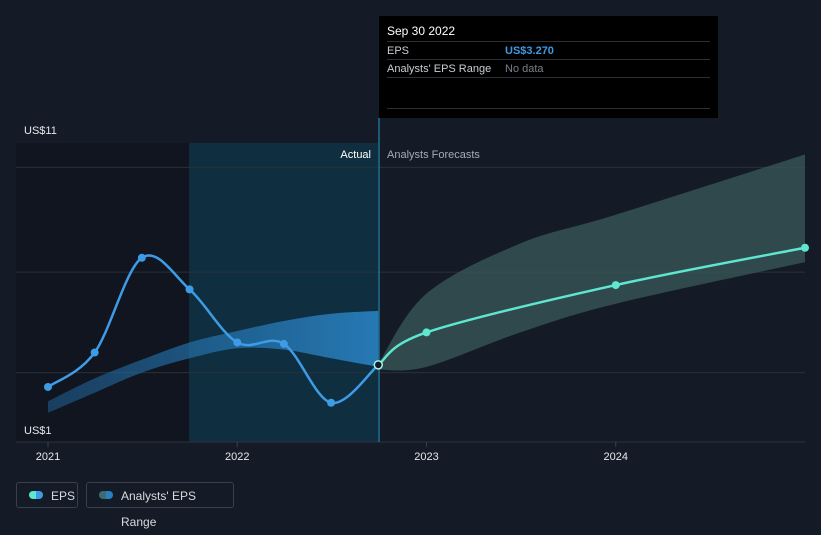  What do you see at coordinates (439, 69) in the screenshot?
I see `tooltip-range-label: Analysts' EPS Range` at bounding box center [439, 69].